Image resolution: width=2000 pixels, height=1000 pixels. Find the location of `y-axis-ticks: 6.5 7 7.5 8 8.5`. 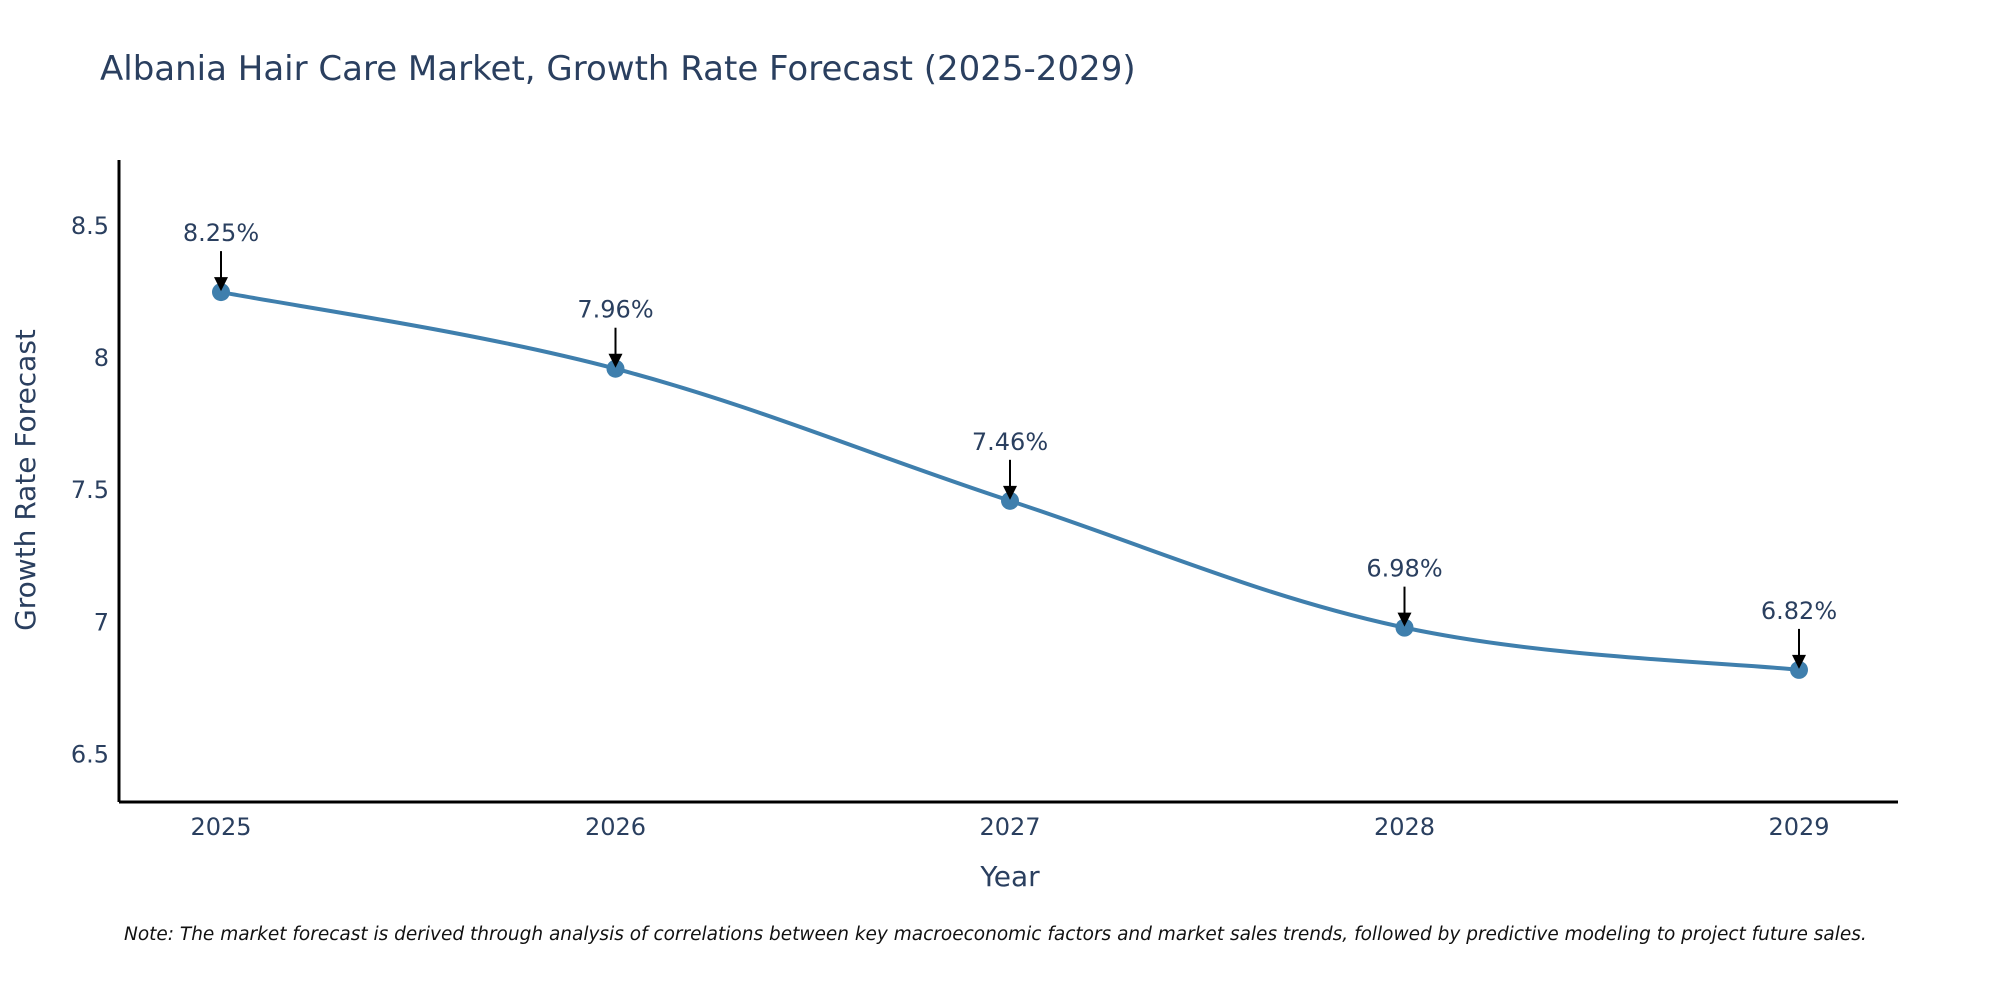

y-axis-ticks: 6.5 7 7.5 8 8.5 is located at coordinates (90, 490).